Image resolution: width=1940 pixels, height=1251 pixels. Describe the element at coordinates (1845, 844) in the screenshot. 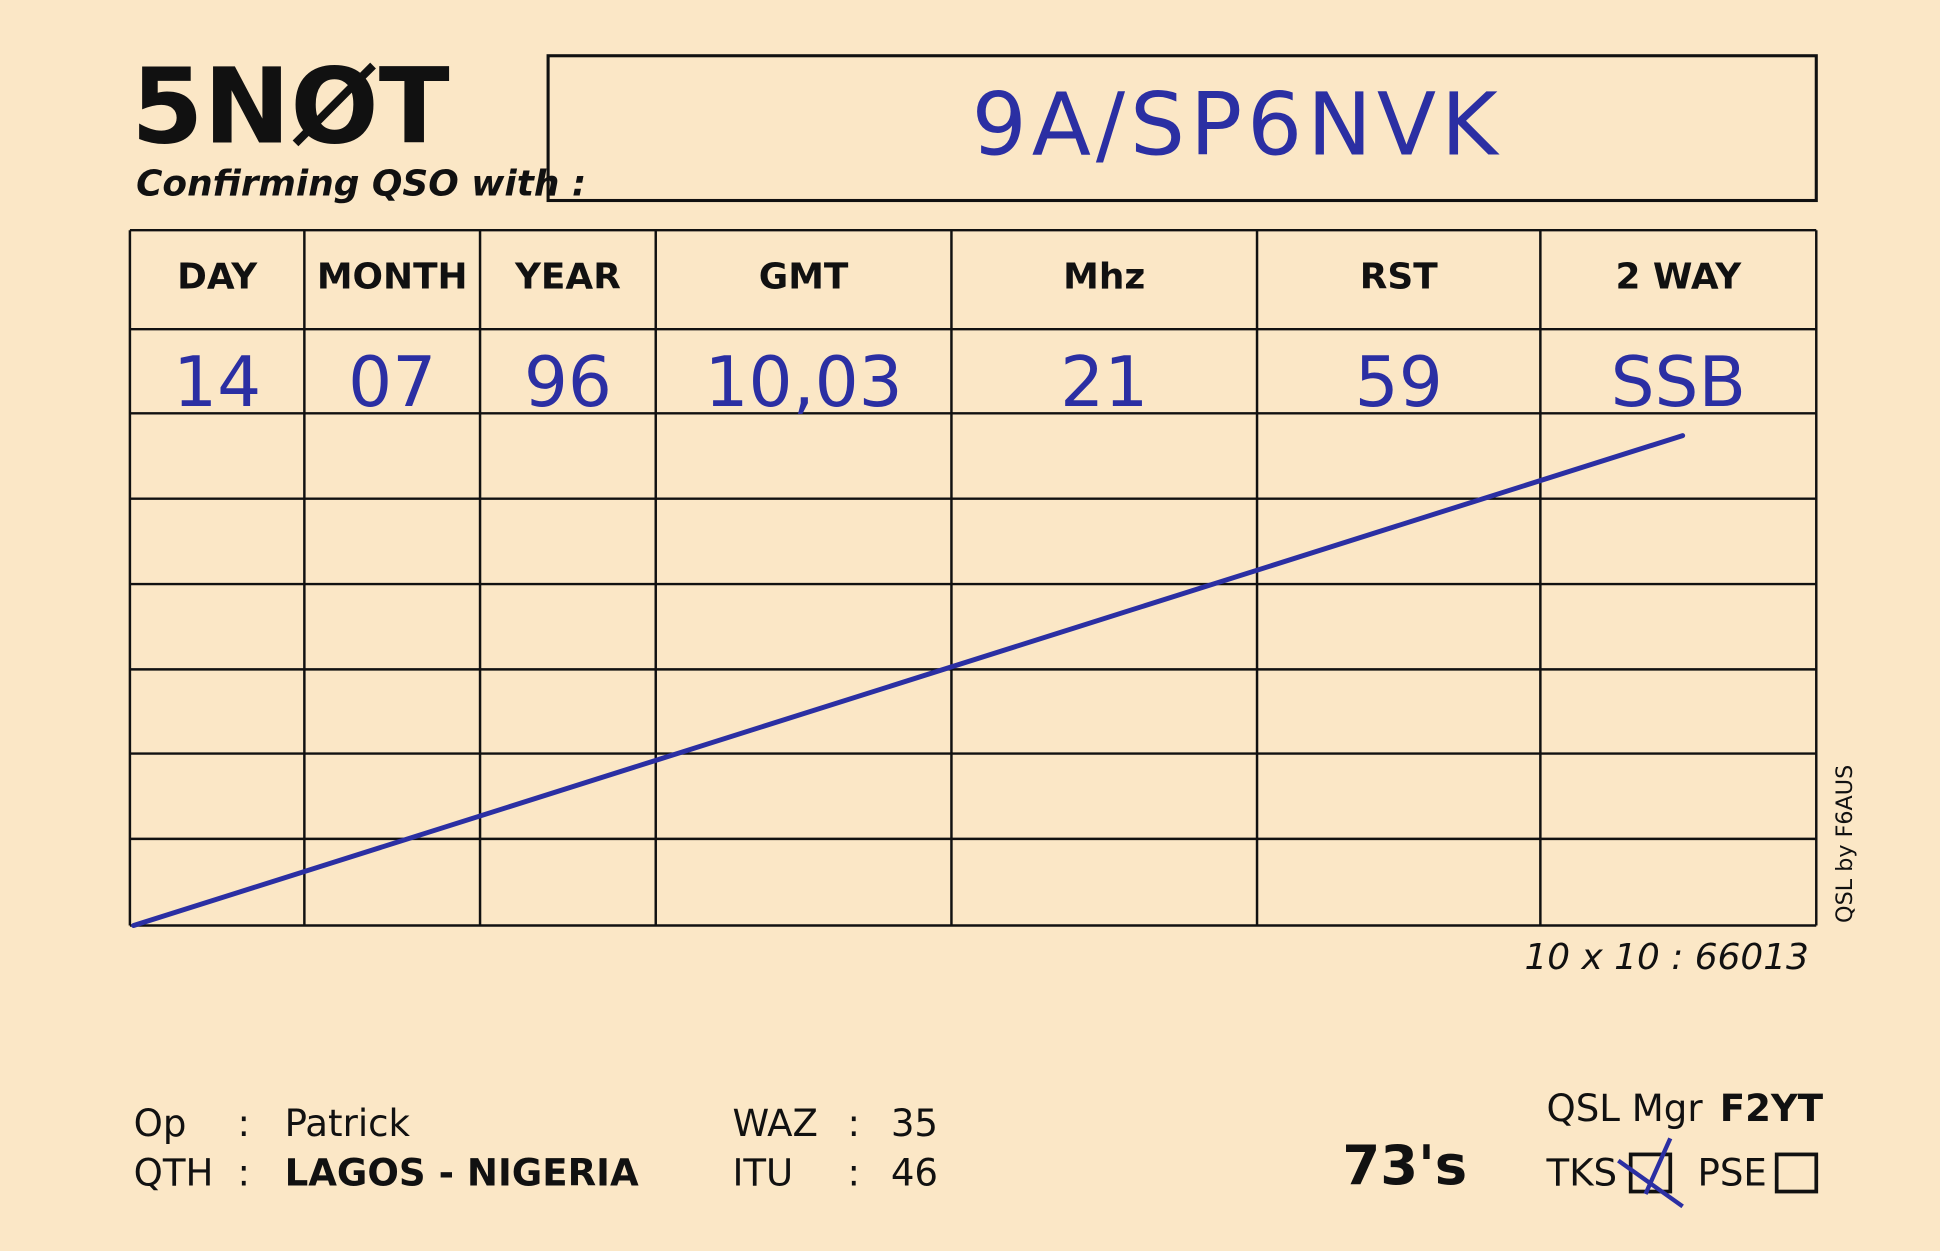

I see `side-note: QSL by F6AUS` at that location.